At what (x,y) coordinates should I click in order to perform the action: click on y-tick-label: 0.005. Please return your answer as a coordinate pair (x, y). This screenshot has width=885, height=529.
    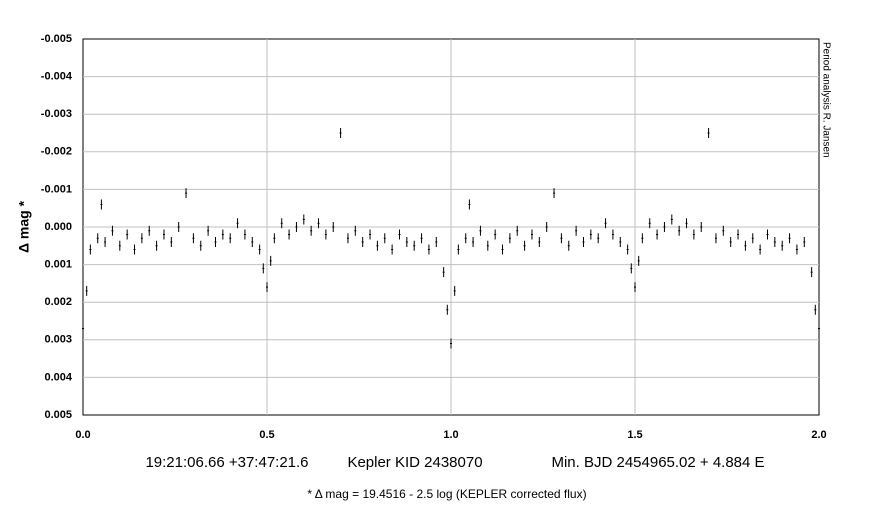
    Looking at the image, I should click on (58, 415).